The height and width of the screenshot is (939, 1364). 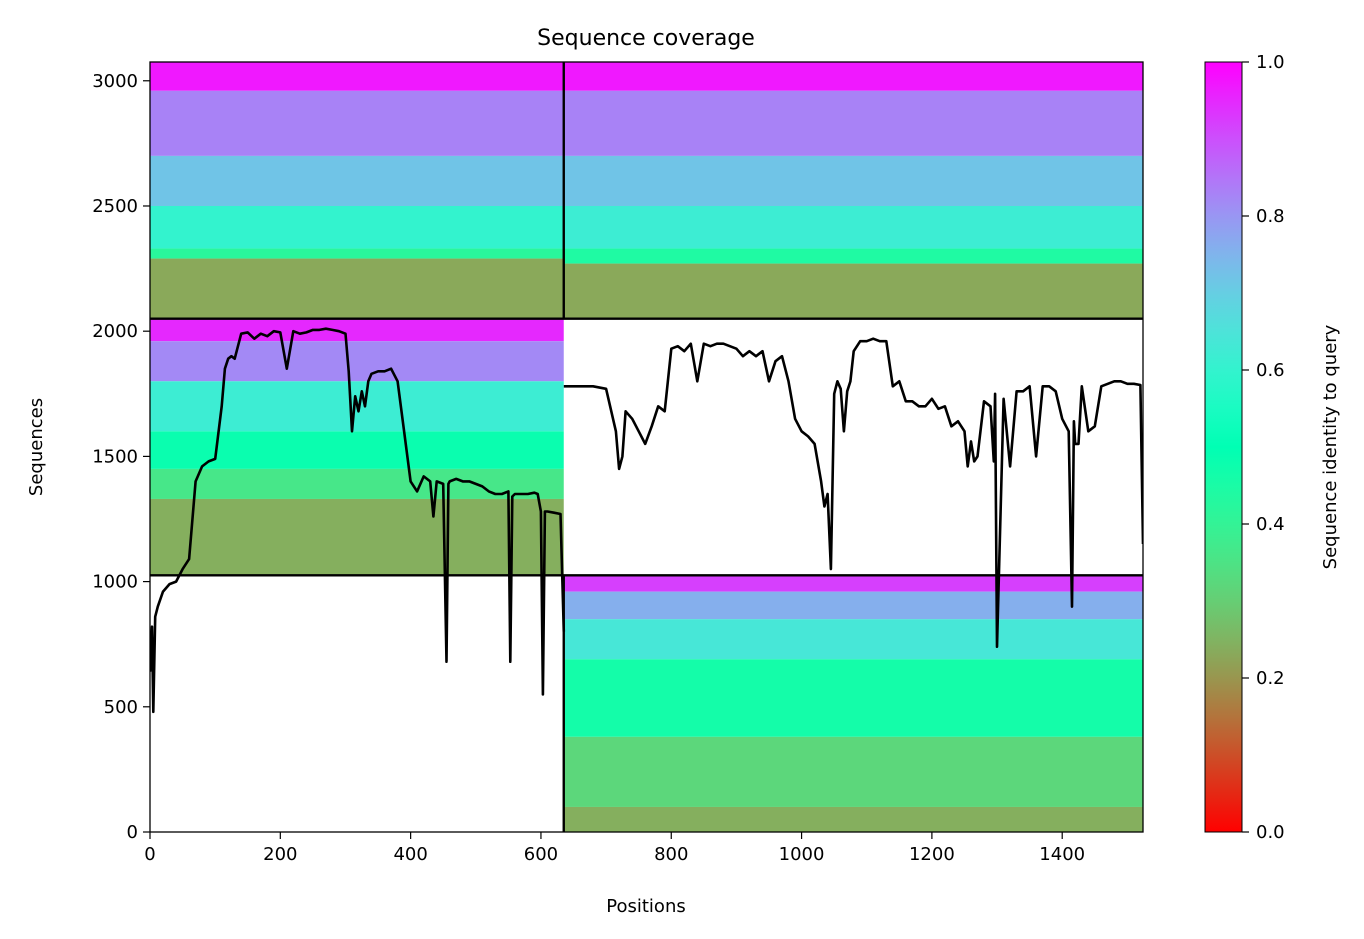 What do you see at coordinates (802, 854) in the screenshot?
I see `x-tick-label: 1000` at bounding box center [802, 854].